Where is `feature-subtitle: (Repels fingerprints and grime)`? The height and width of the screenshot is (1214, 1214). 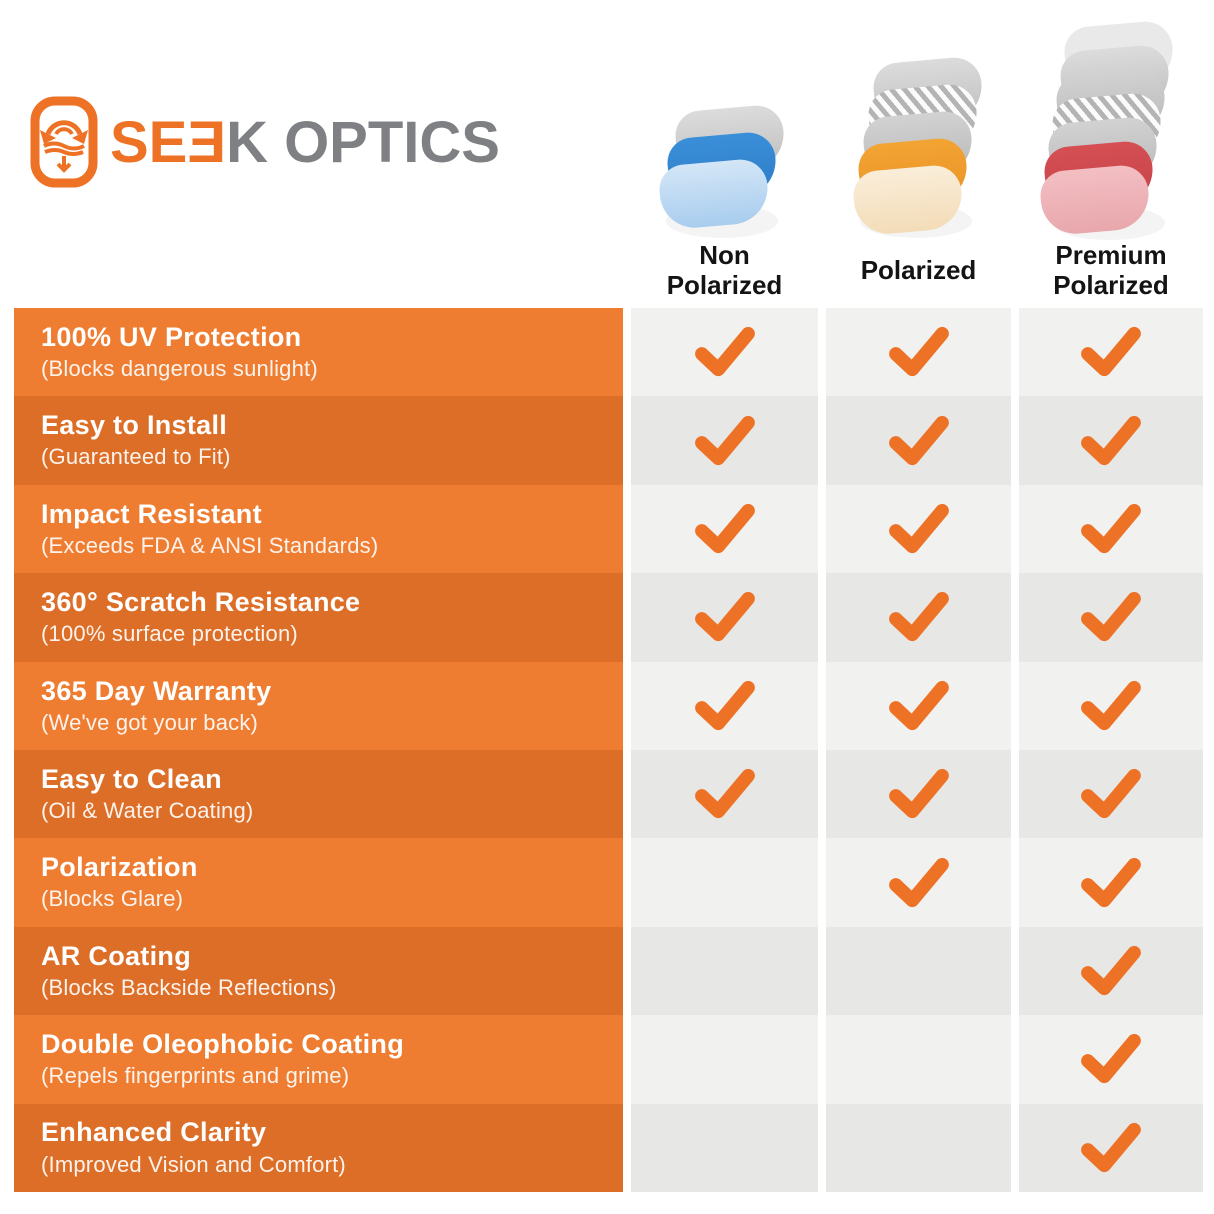
feature-subtitle: (Repels fingerprints and grime) is located at coordinates (195, 1076).